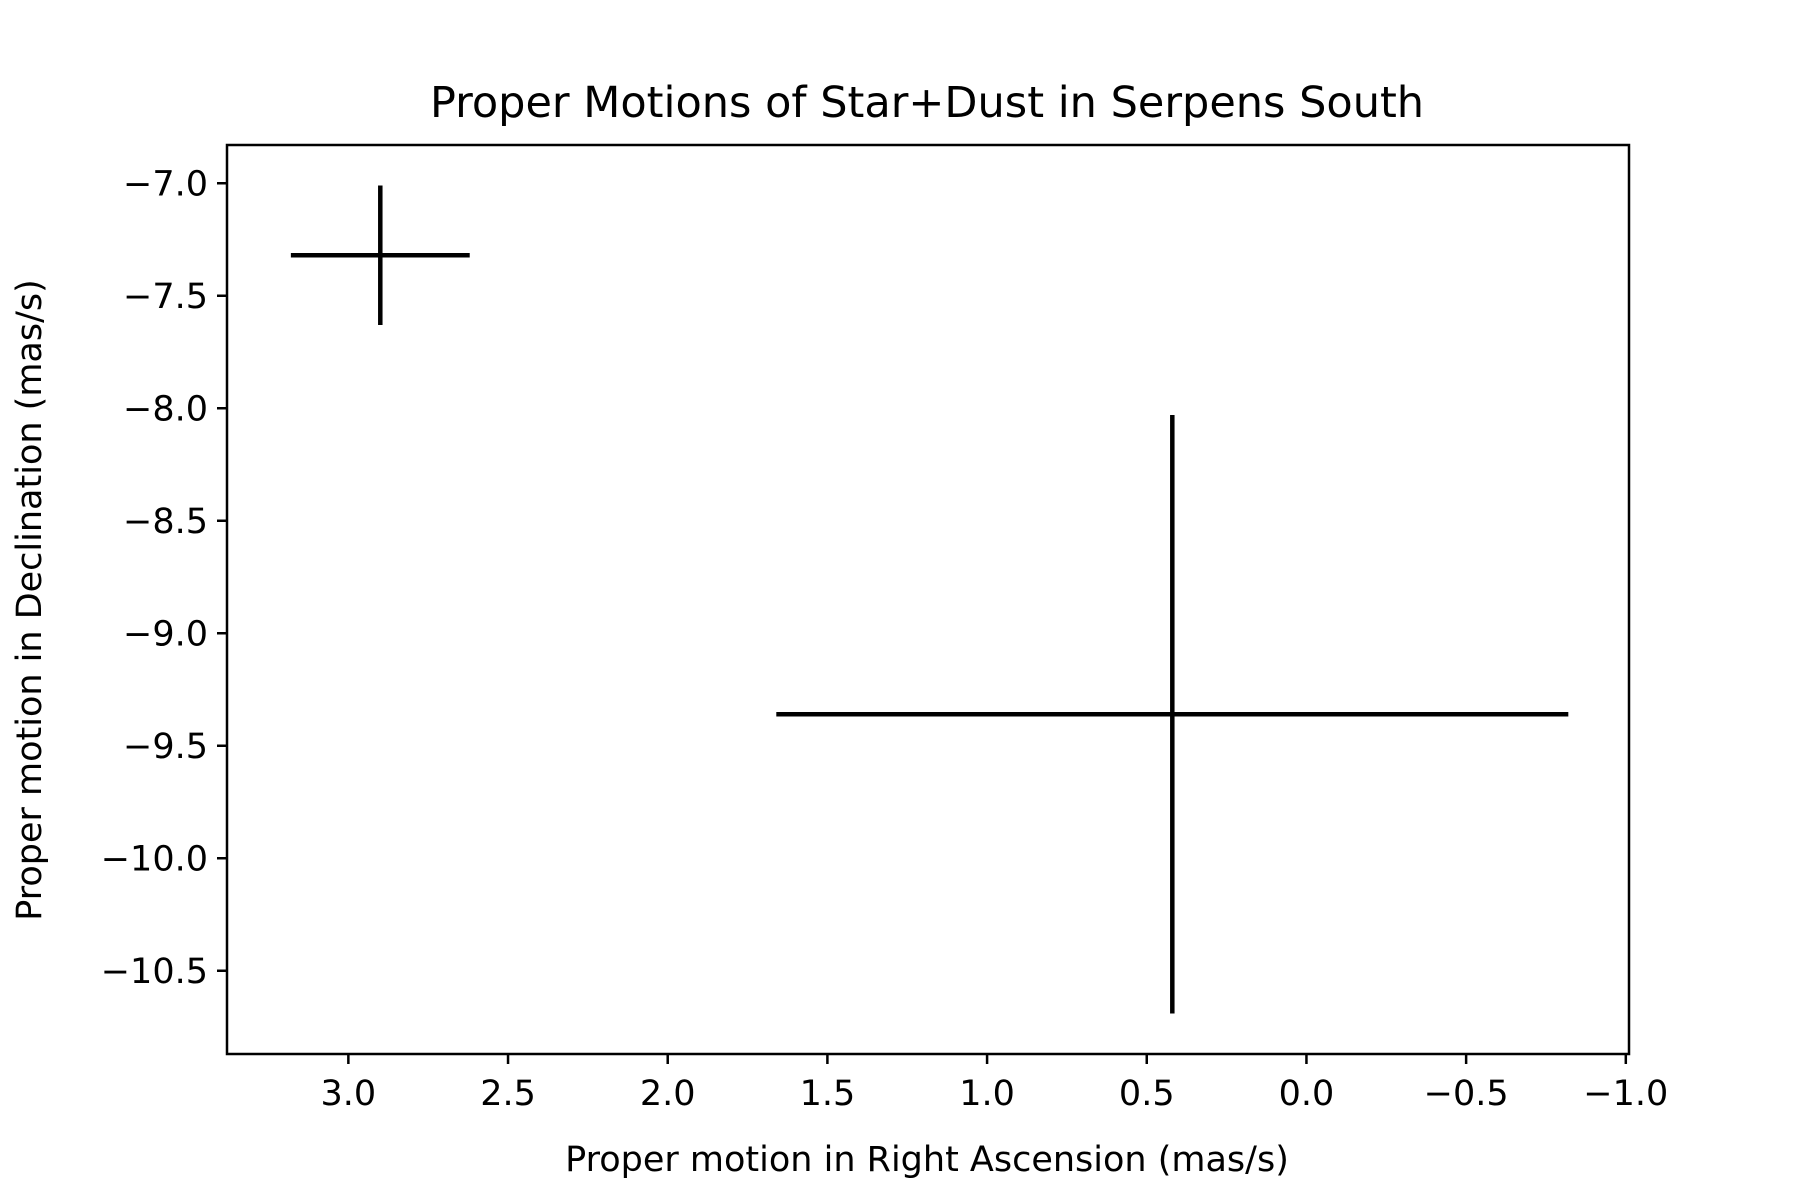 The image size is (1800, 1200). Describe the element at coordinates (165, 634) in the screenshot. I see `y-tick-label: −9.0` at that location.